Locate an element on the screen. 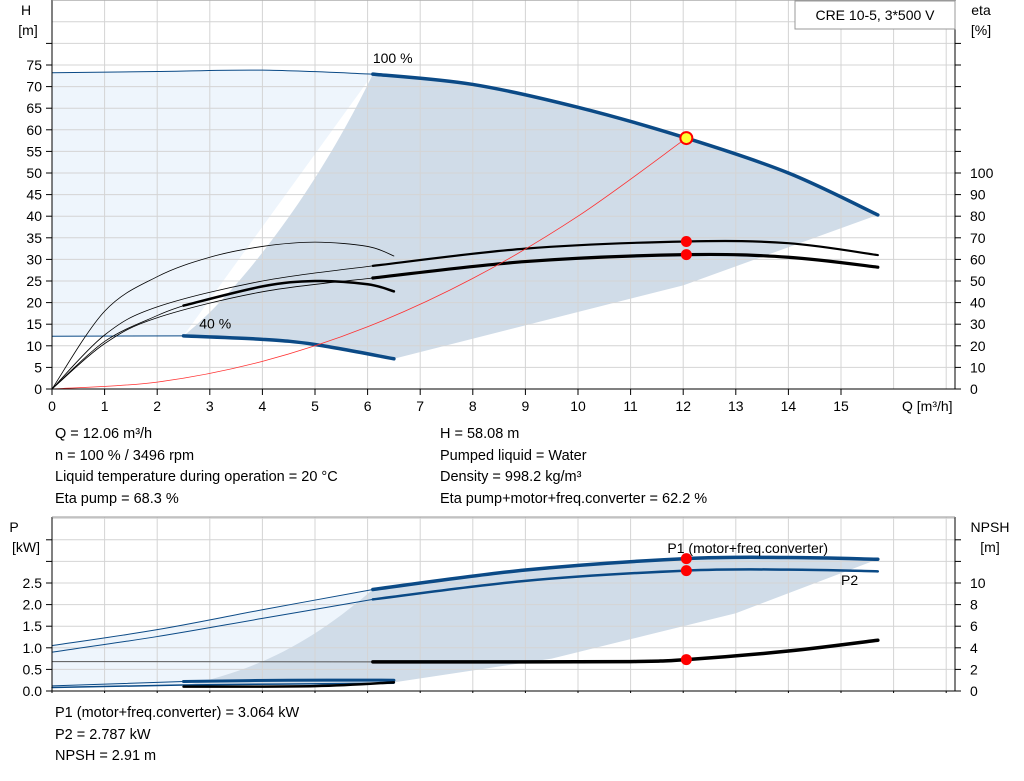 This screenshot has width=1024, height=781. y-tick-label-left: 55 is located at coordinates (34, 151).